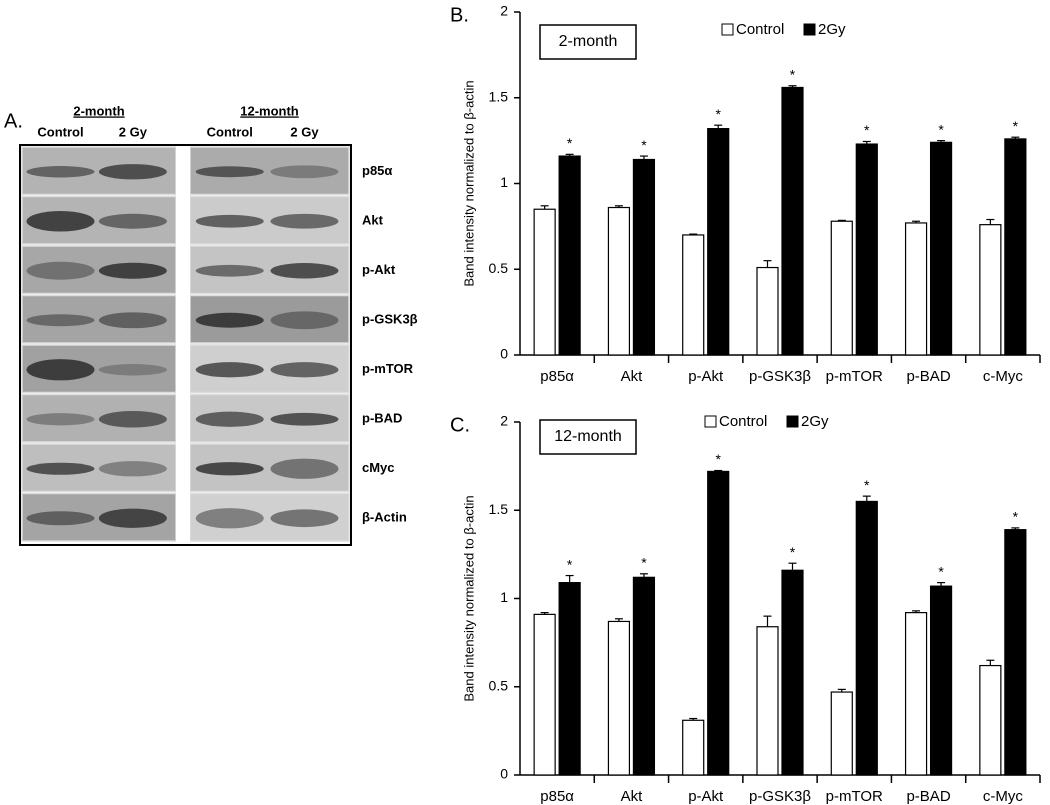 The image size is (1050, 805). Describe the element at coordinates (183, 345) in the screenshot. I see `blot-gap` at that location.